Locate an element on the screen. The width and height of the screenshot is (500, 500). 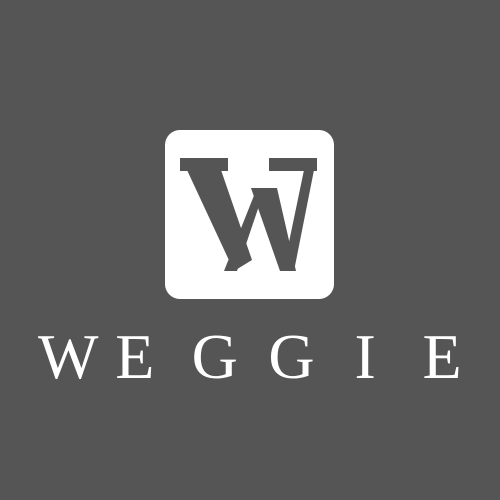
w-monogram-icon is located at coordinates (248, 214).